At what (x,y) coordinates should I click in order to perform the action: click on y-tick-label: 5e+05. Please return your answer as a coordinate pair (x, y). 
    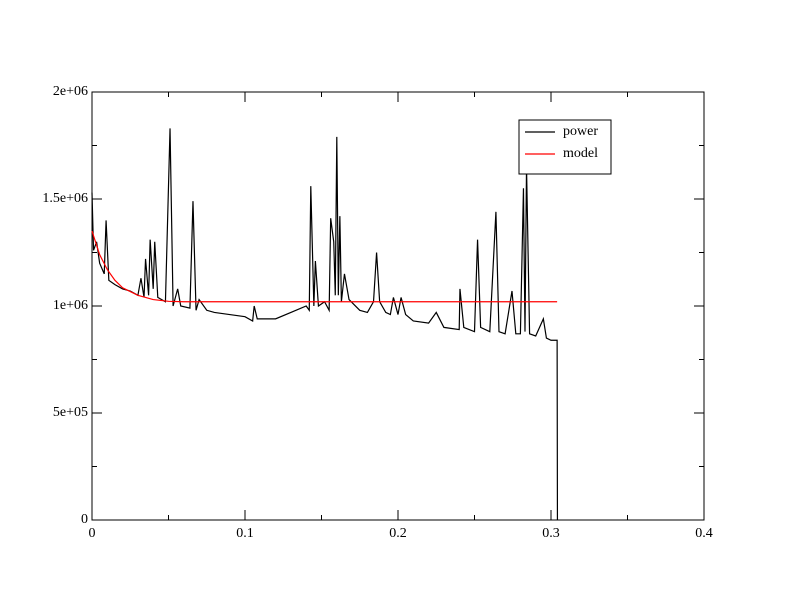
    Looking at the image, I should click on (70, 412).